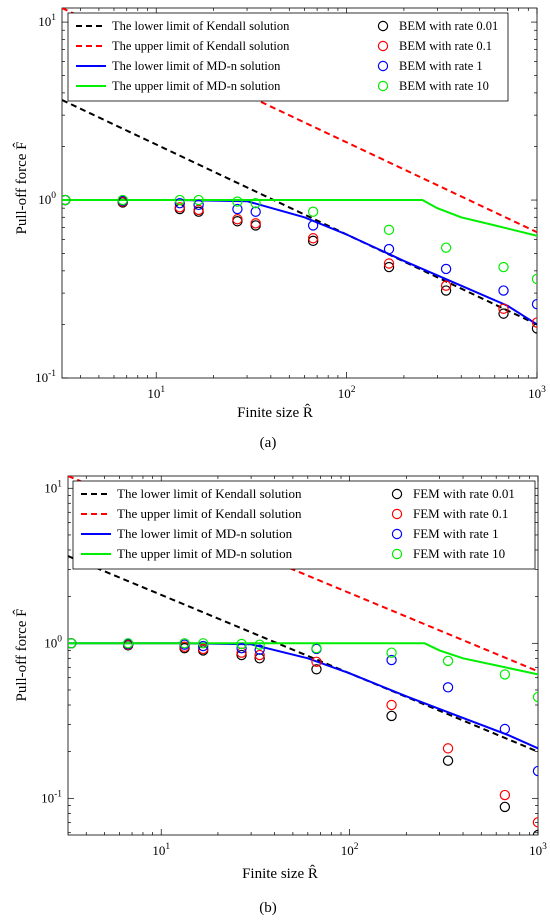 The image size is (550, 923). What do you see at coordinates (205, 533) in the screenshot?
I see `legend-entry-label: The lower limit of MD-n solution` at bounding box center [205, 533].